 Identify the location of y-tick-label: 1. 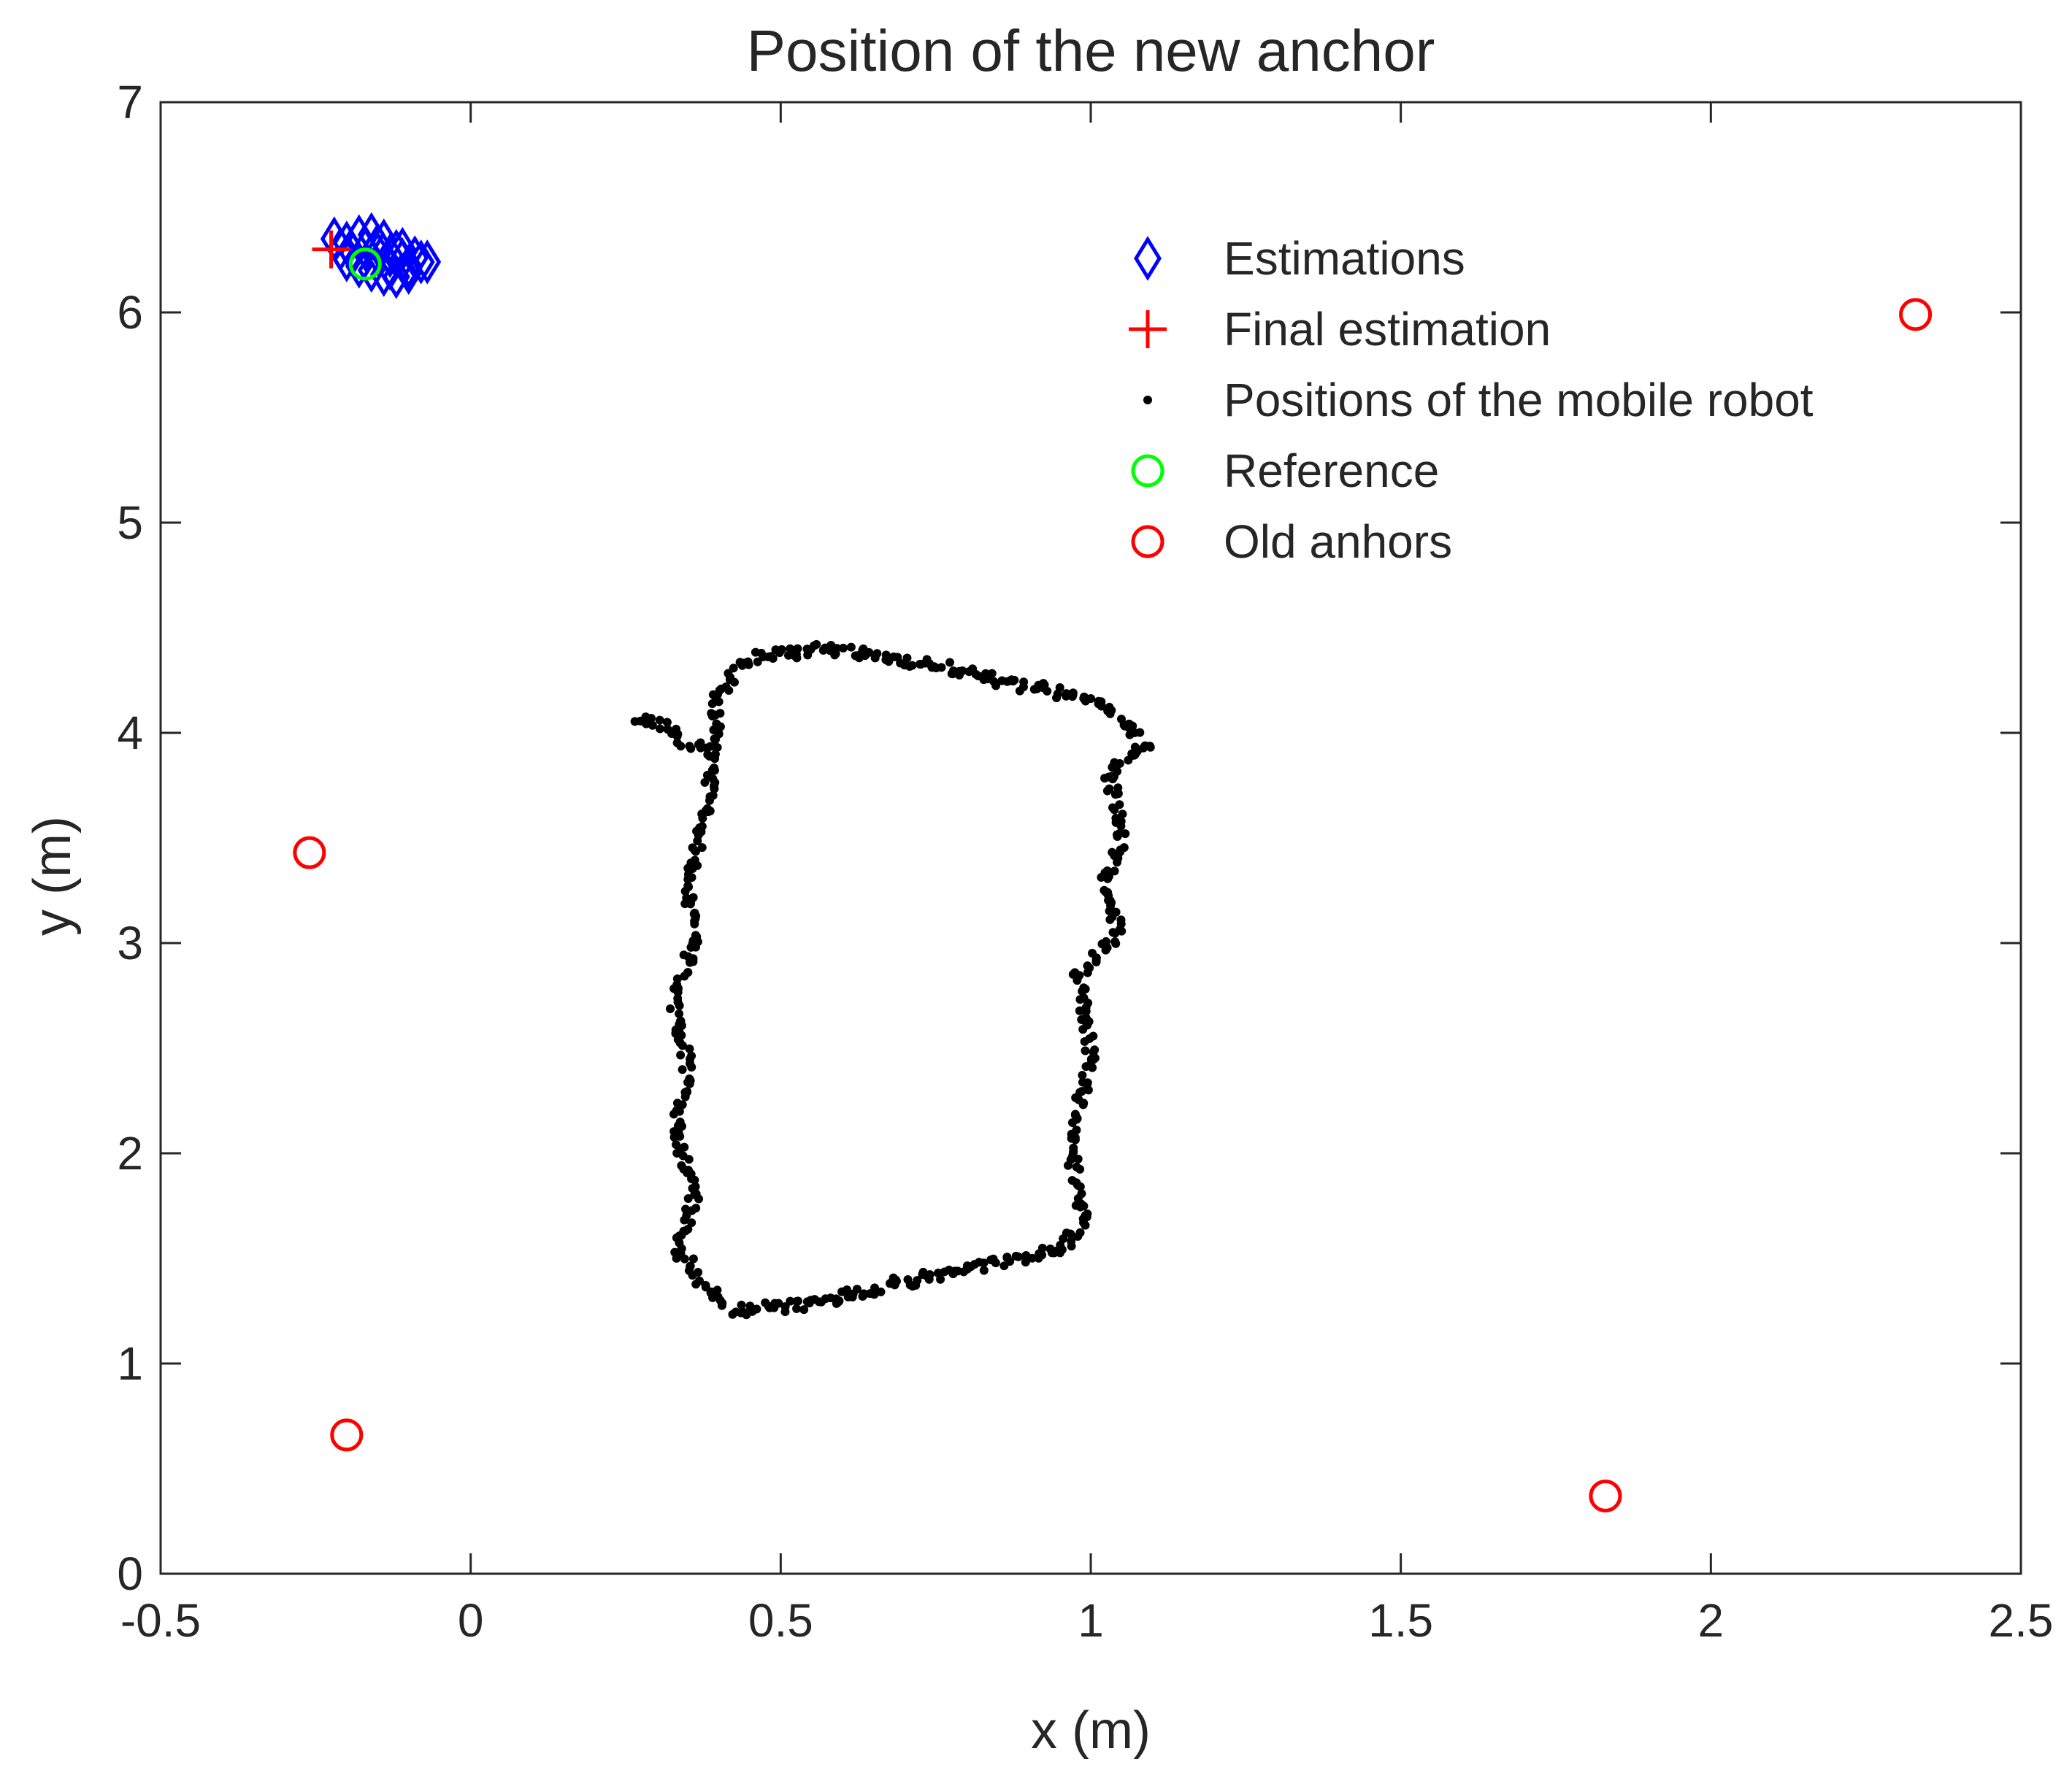
(130, 1363).